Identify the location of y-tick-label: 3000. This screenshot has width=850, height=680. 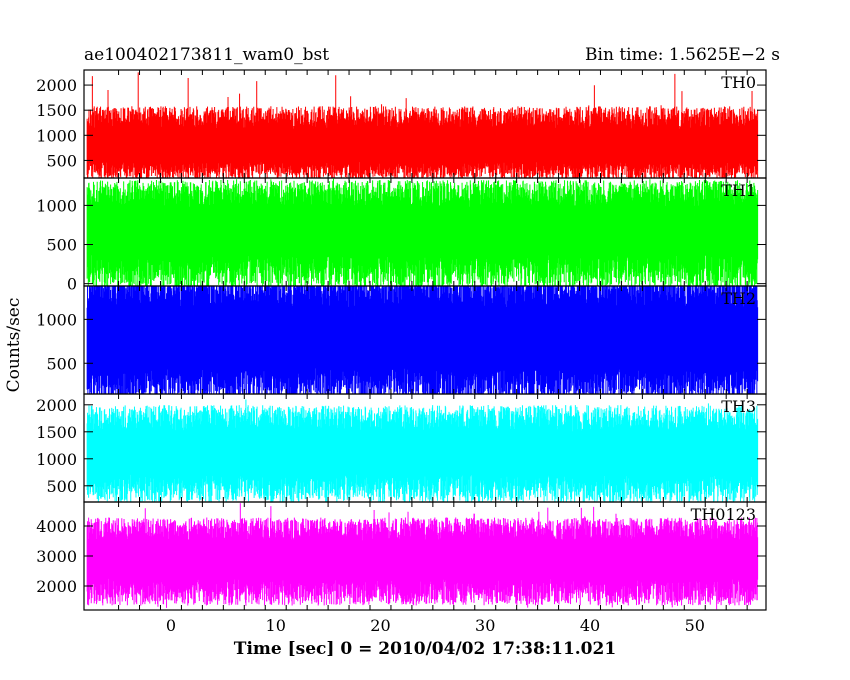
(56, 556).